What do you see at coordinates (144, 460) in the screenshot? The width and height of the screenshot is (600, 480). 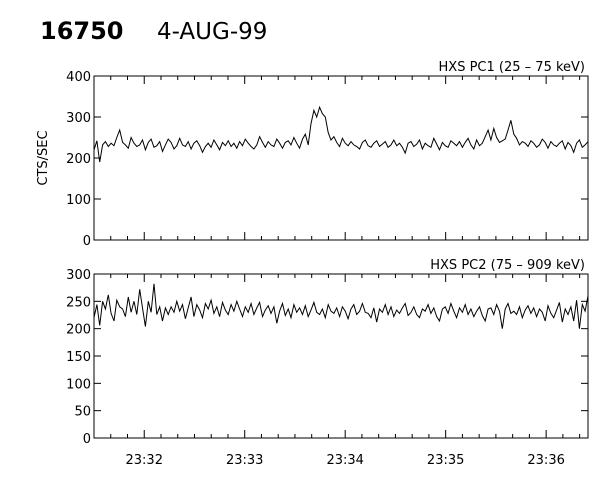 I see `x-tick-label: 23:32` at bounding box center [144, 460].